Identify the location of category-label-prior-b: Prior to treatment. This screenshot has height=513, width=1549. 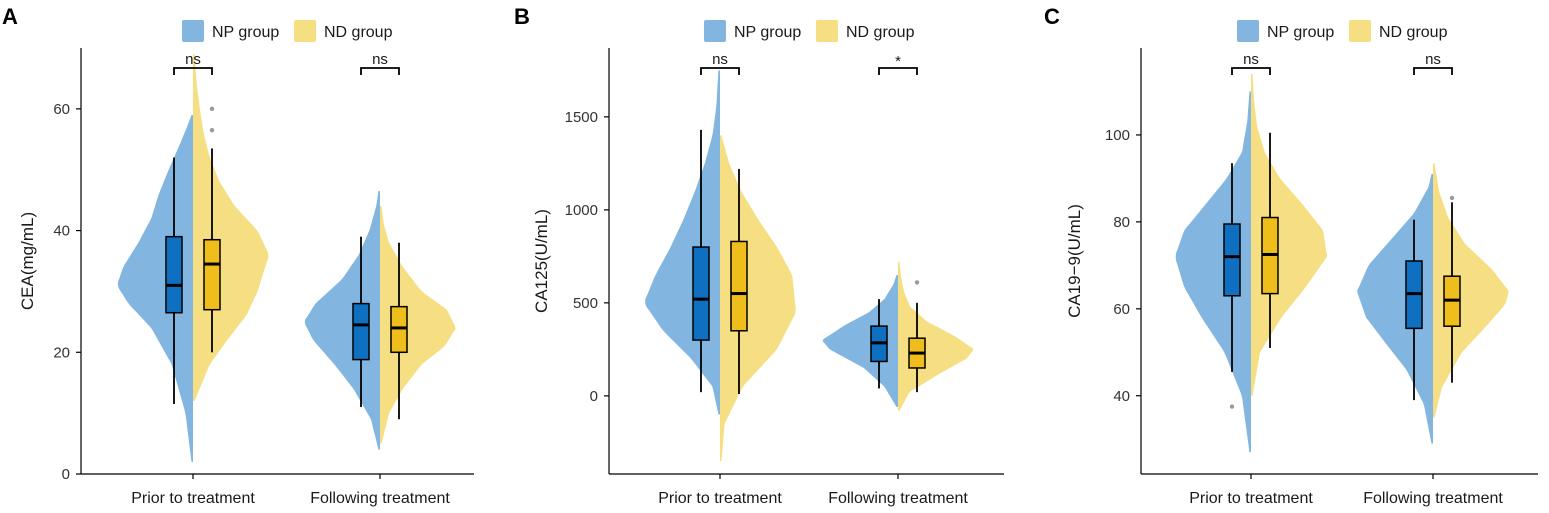
(720, 498).